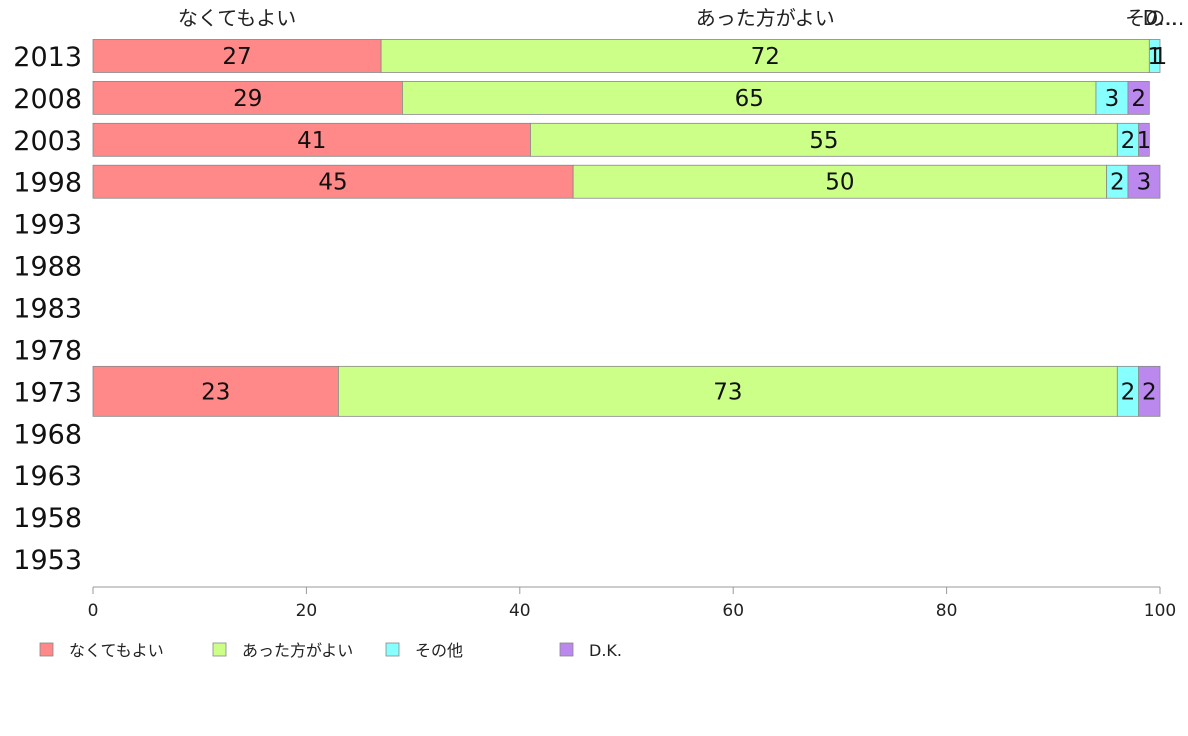 The image size is (1188, 736). What do you see at coordinates (47, 99) in the screenshot?
I see `year-label-2008: 2008` at bounding box center [47, 99].